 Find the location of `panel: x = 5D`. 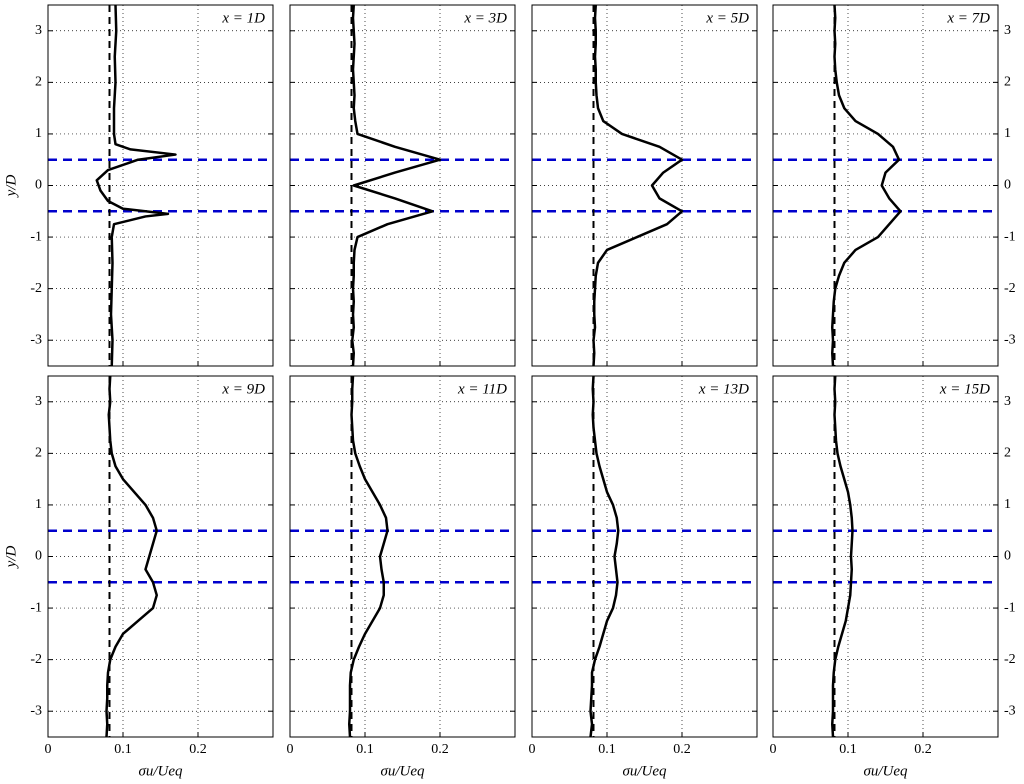

panel: x = 5D is located at coordinates (644, 185).